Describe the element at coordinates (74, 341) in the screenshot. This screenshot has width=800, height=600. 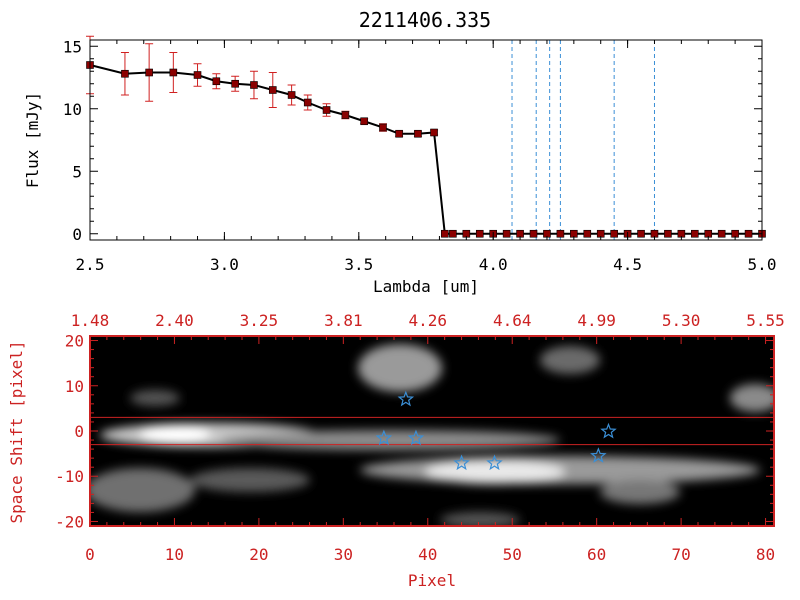
I see `spatial-y-tick-label-4: 20` at that location.